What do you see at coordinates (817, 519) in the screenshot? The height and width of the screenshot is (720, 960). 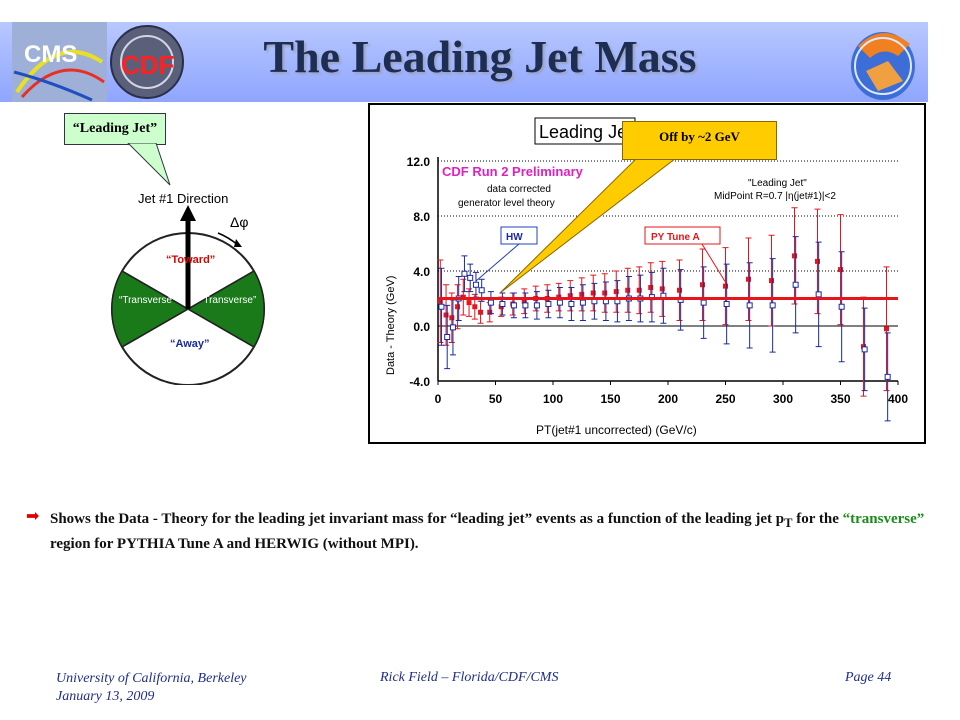 I see `summary-text-part2: for the` at bounding box center [817, 519].